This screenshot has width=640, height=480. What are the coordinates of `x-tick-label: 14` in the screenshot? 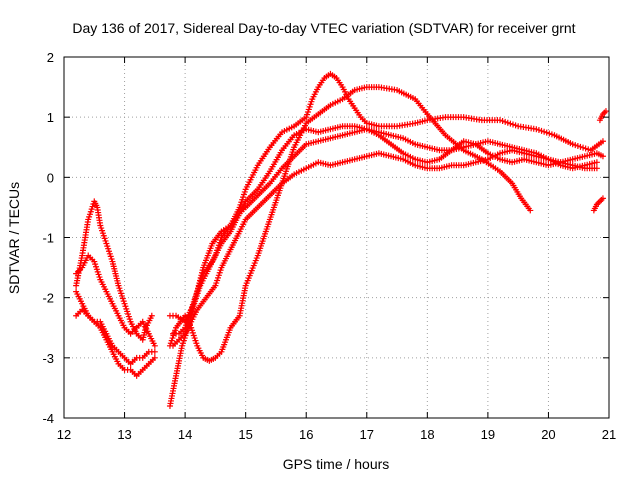 It's located at (185, 434).